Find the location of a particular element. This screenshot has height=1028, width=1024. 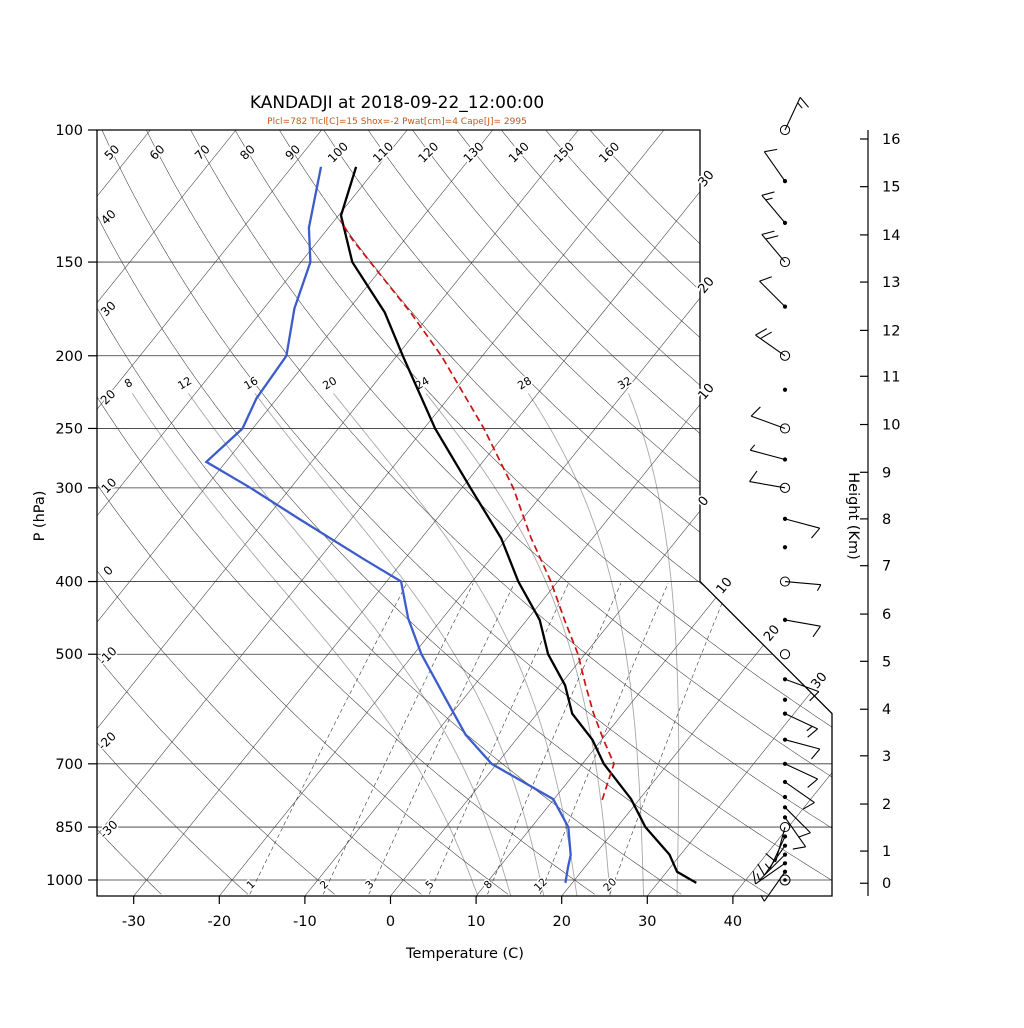

pressure-axis-title: P (hPa) is located at coordinates (40, 516).